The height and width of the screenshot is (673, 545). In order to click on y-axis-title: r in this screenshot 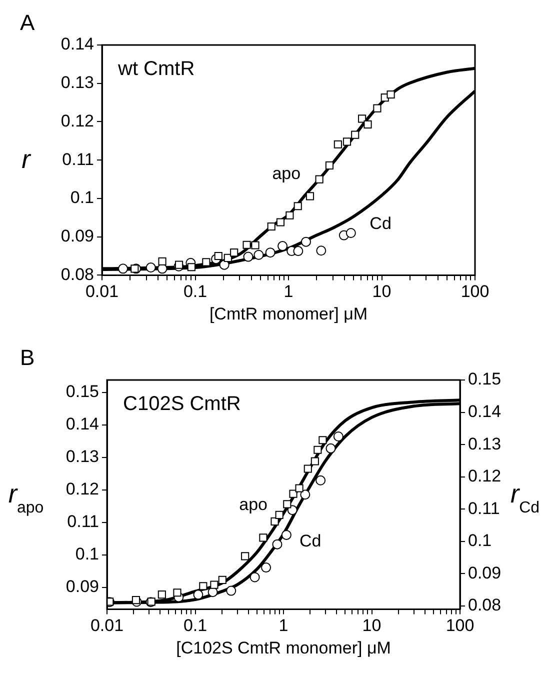, I will do `click(27, 159)`.